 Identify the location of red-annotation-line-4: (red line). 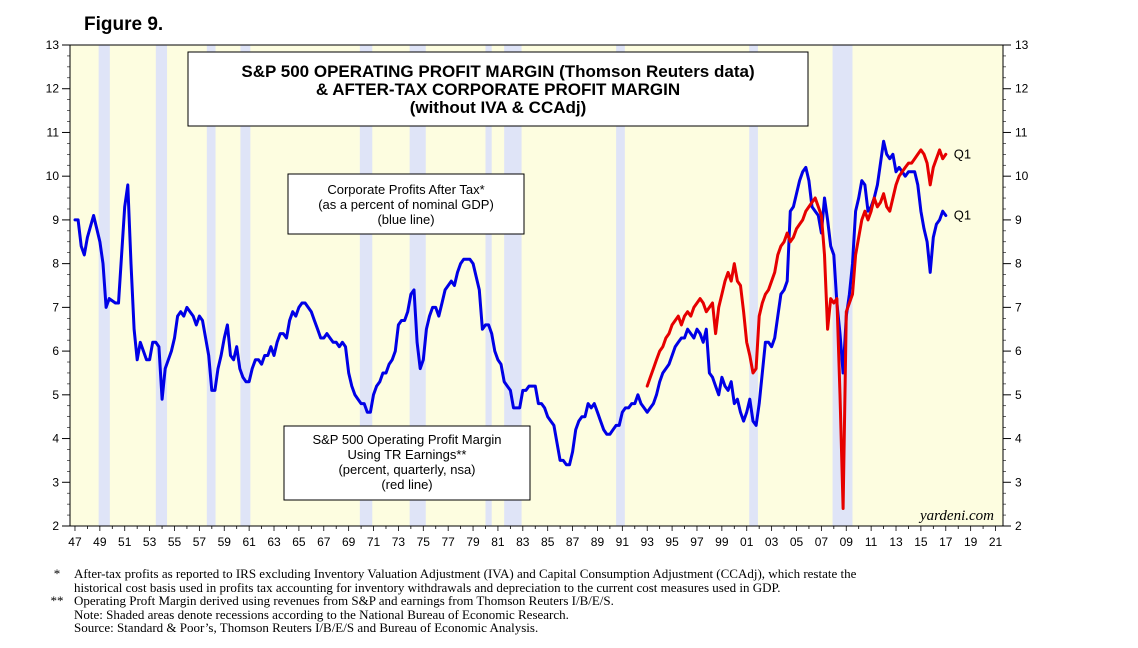
(406, 484).